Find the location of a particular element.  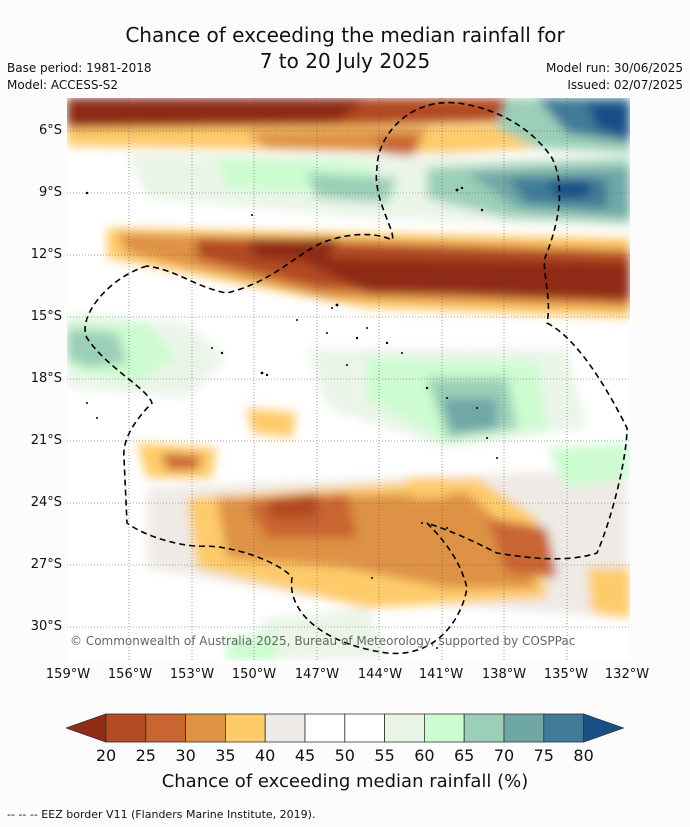

title-line-2: 7 to 20 July 2025 is located at coordinates (345, 61).